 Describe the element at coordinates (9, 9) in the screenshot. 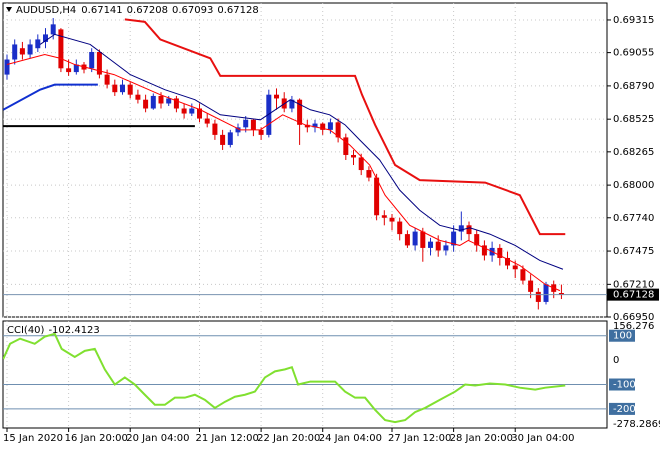

I see `menu-arrow` at that location.